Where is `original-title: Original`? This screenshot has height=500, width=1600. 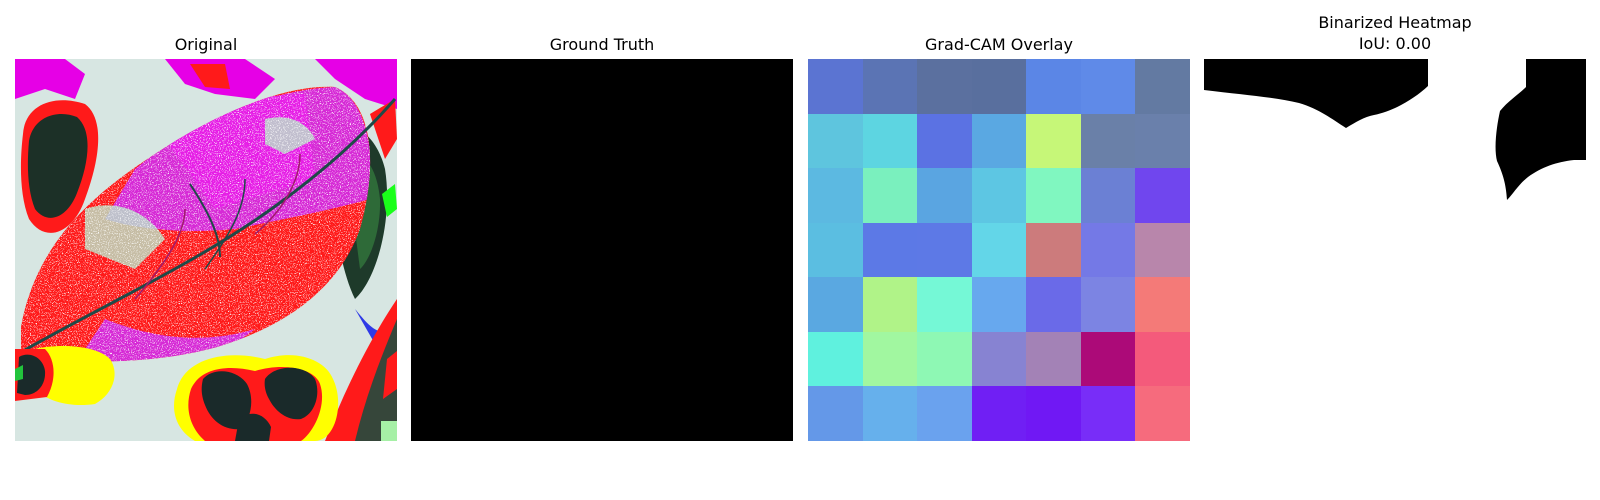 original-title: Original is located at coordinates (206, 44).